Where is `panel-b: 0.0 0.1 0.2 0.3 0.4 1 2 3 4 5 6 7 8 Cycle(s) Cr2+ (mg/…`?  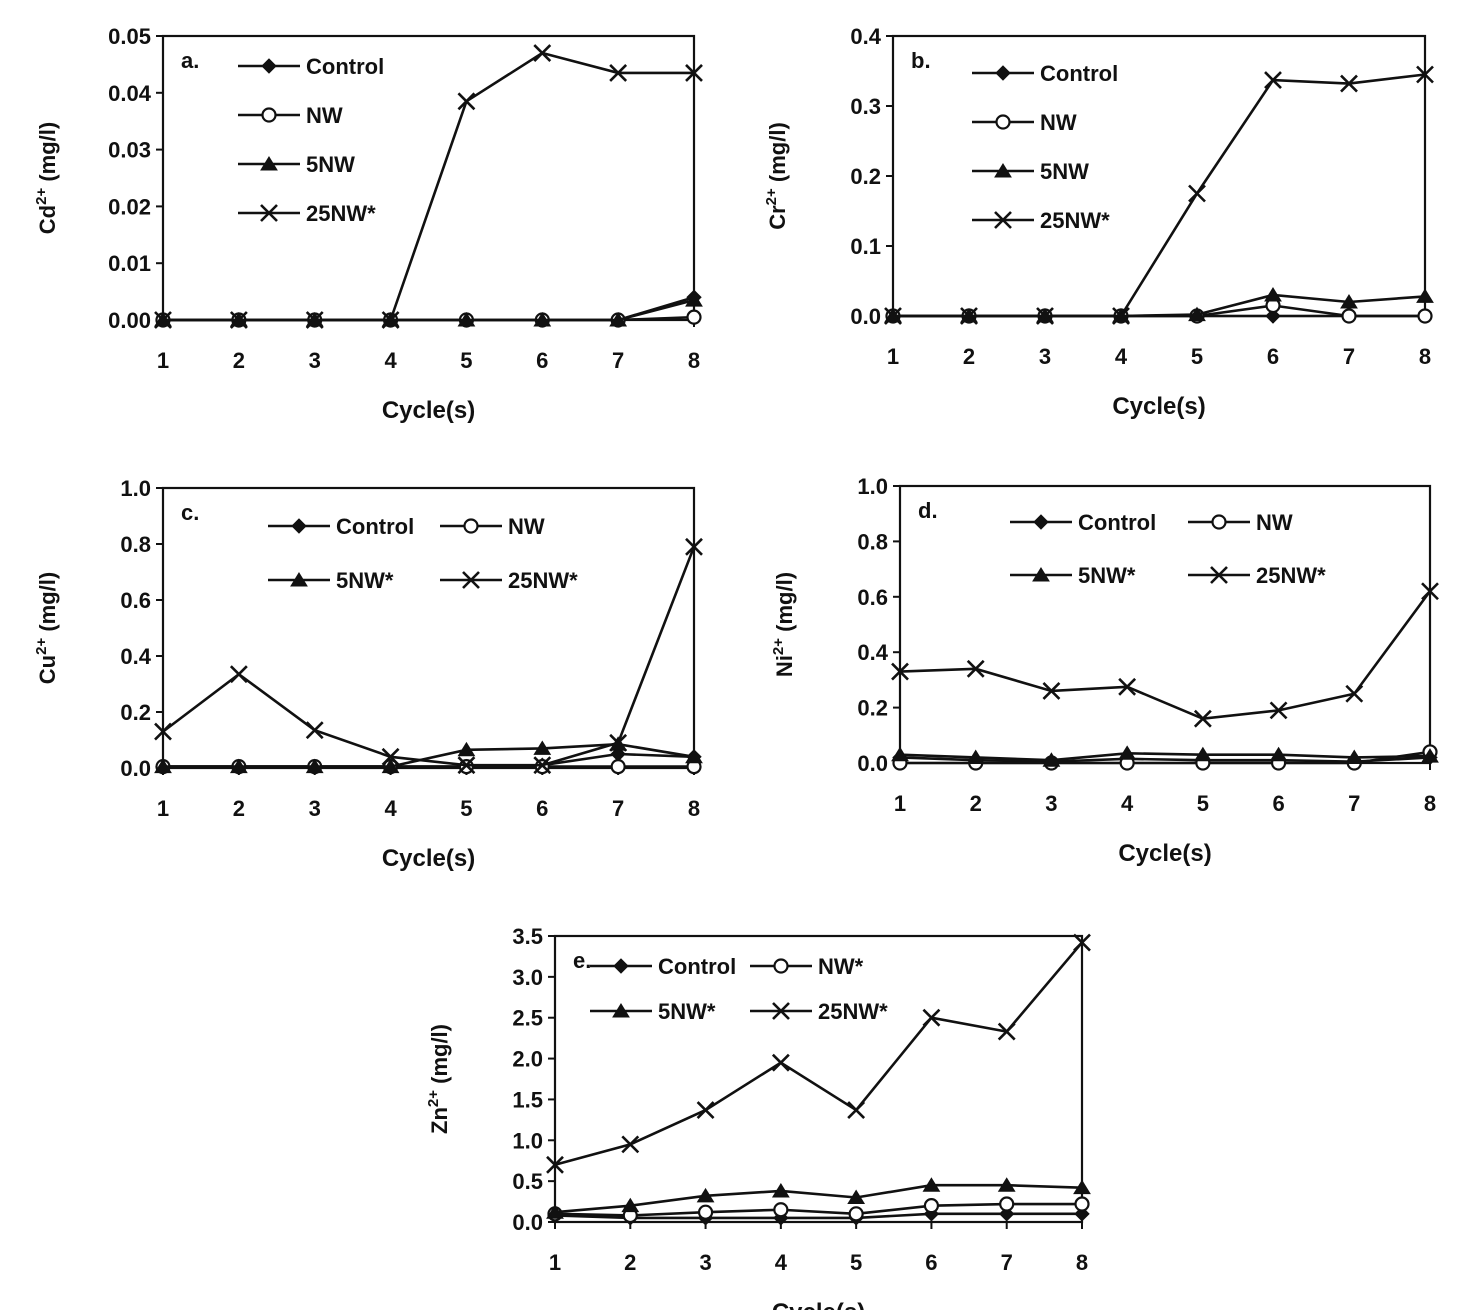
panel-b: 0.0 0.1 0.2 0.3 0.4 1 2 3 4 5 6 7 8 Cycle(s) Cr2+ (mg/… is located at coordinates (1098, 222).